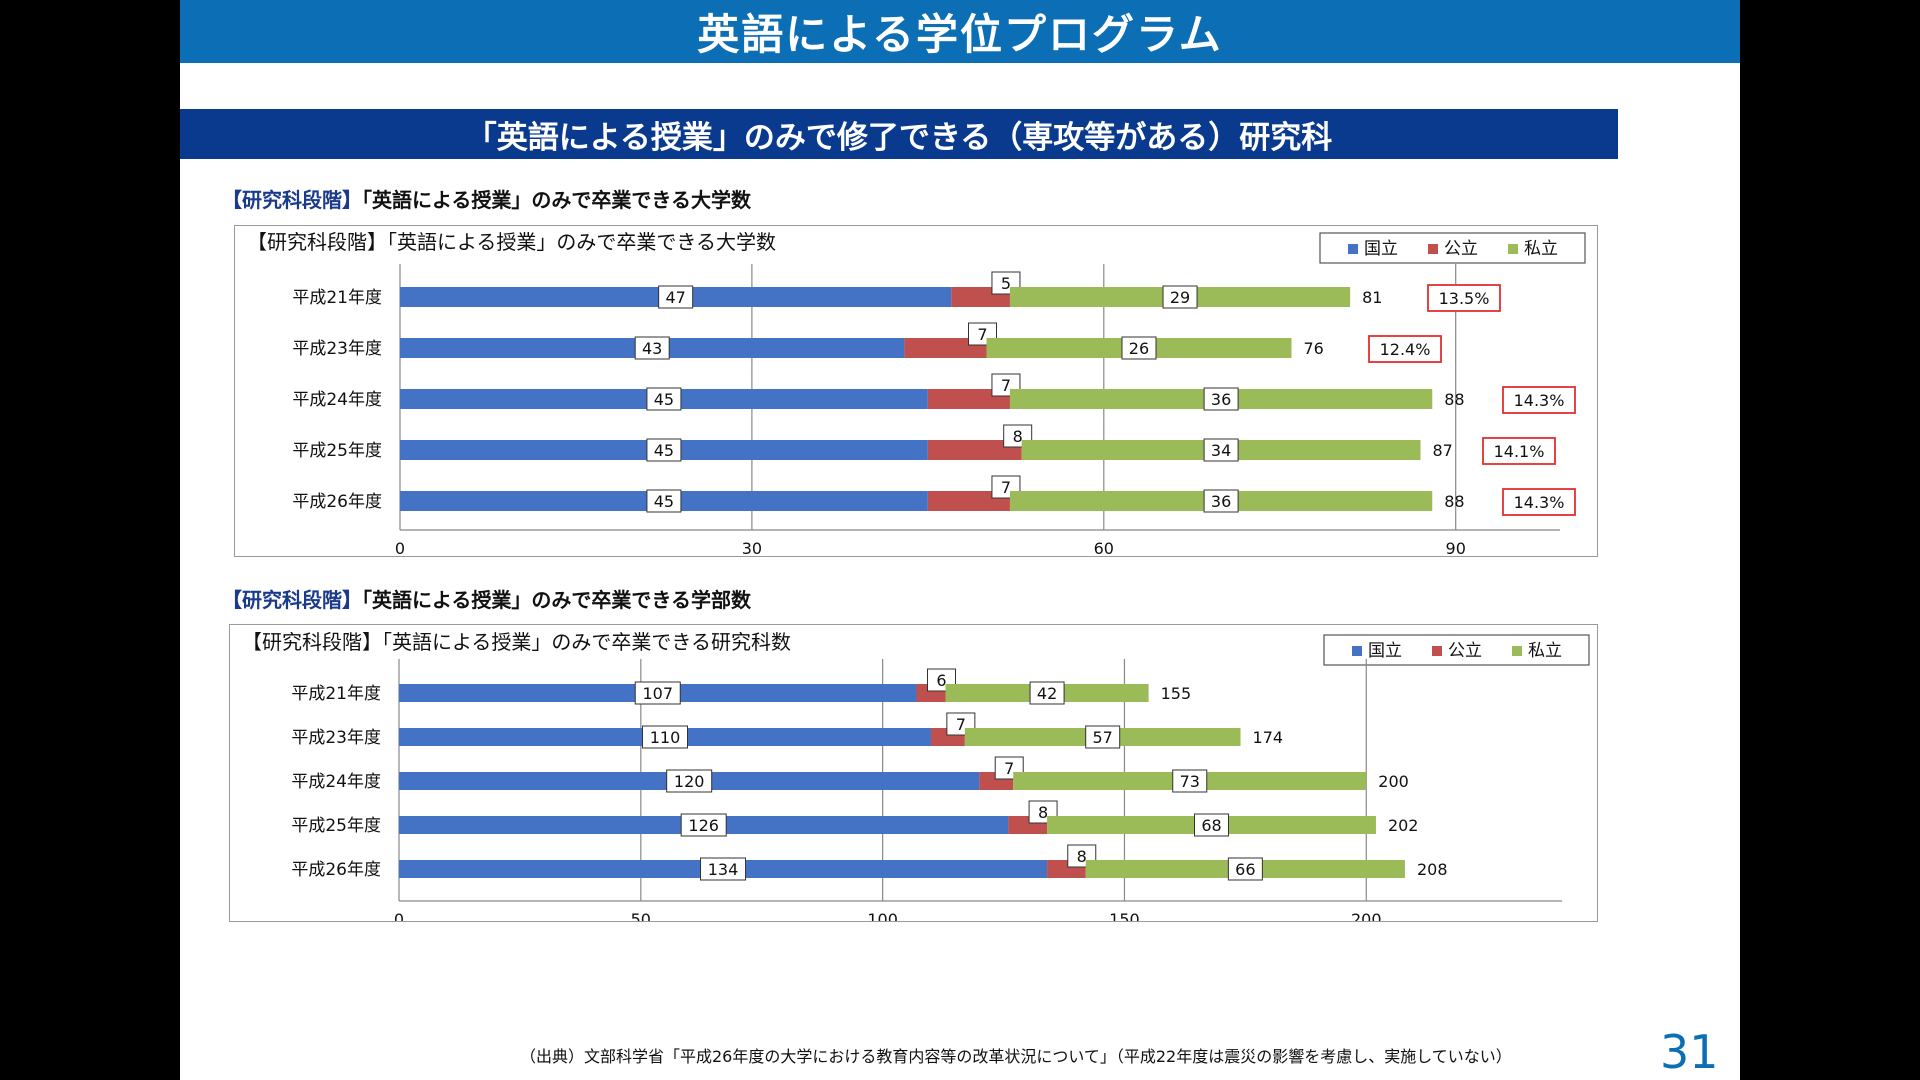 This screenshot has width=1920, height=1080. I want to click on chart2-heading: 【研究科段階】「英語による授業」のみで卒業できる学部数, so click(486, 598).